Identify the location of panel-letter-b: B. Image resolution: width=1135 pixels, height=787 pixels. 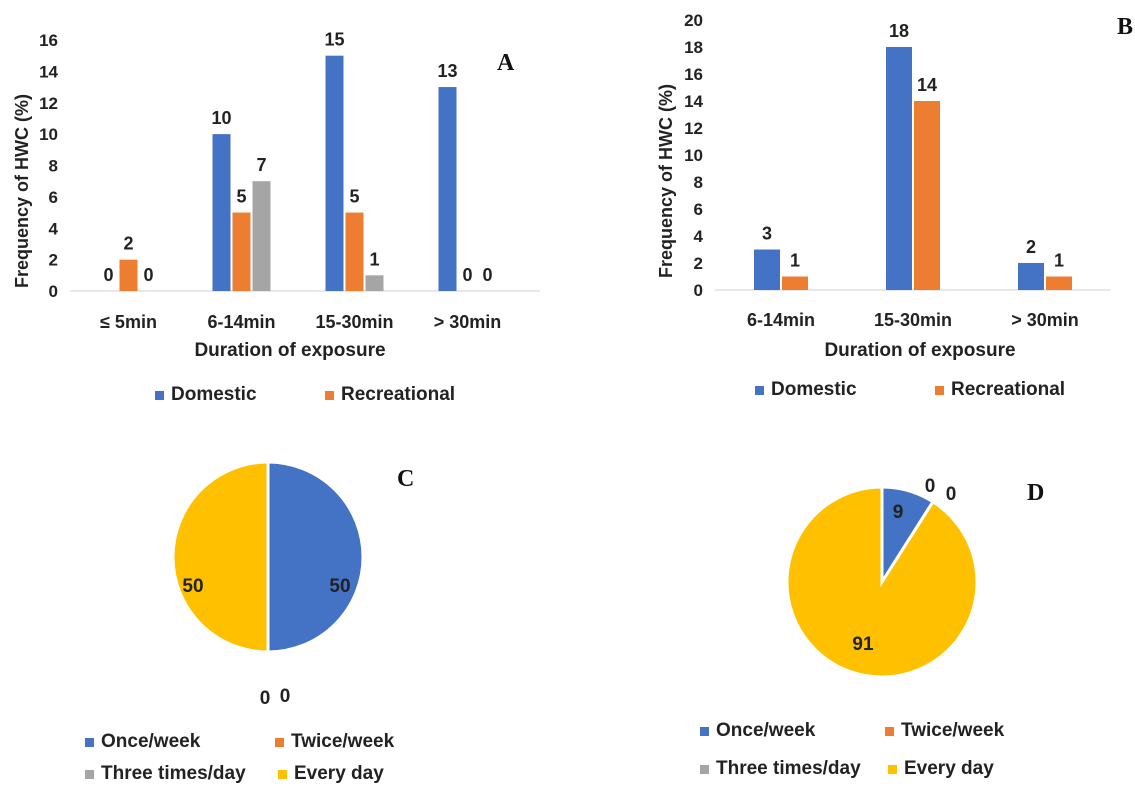
(1125, 27).